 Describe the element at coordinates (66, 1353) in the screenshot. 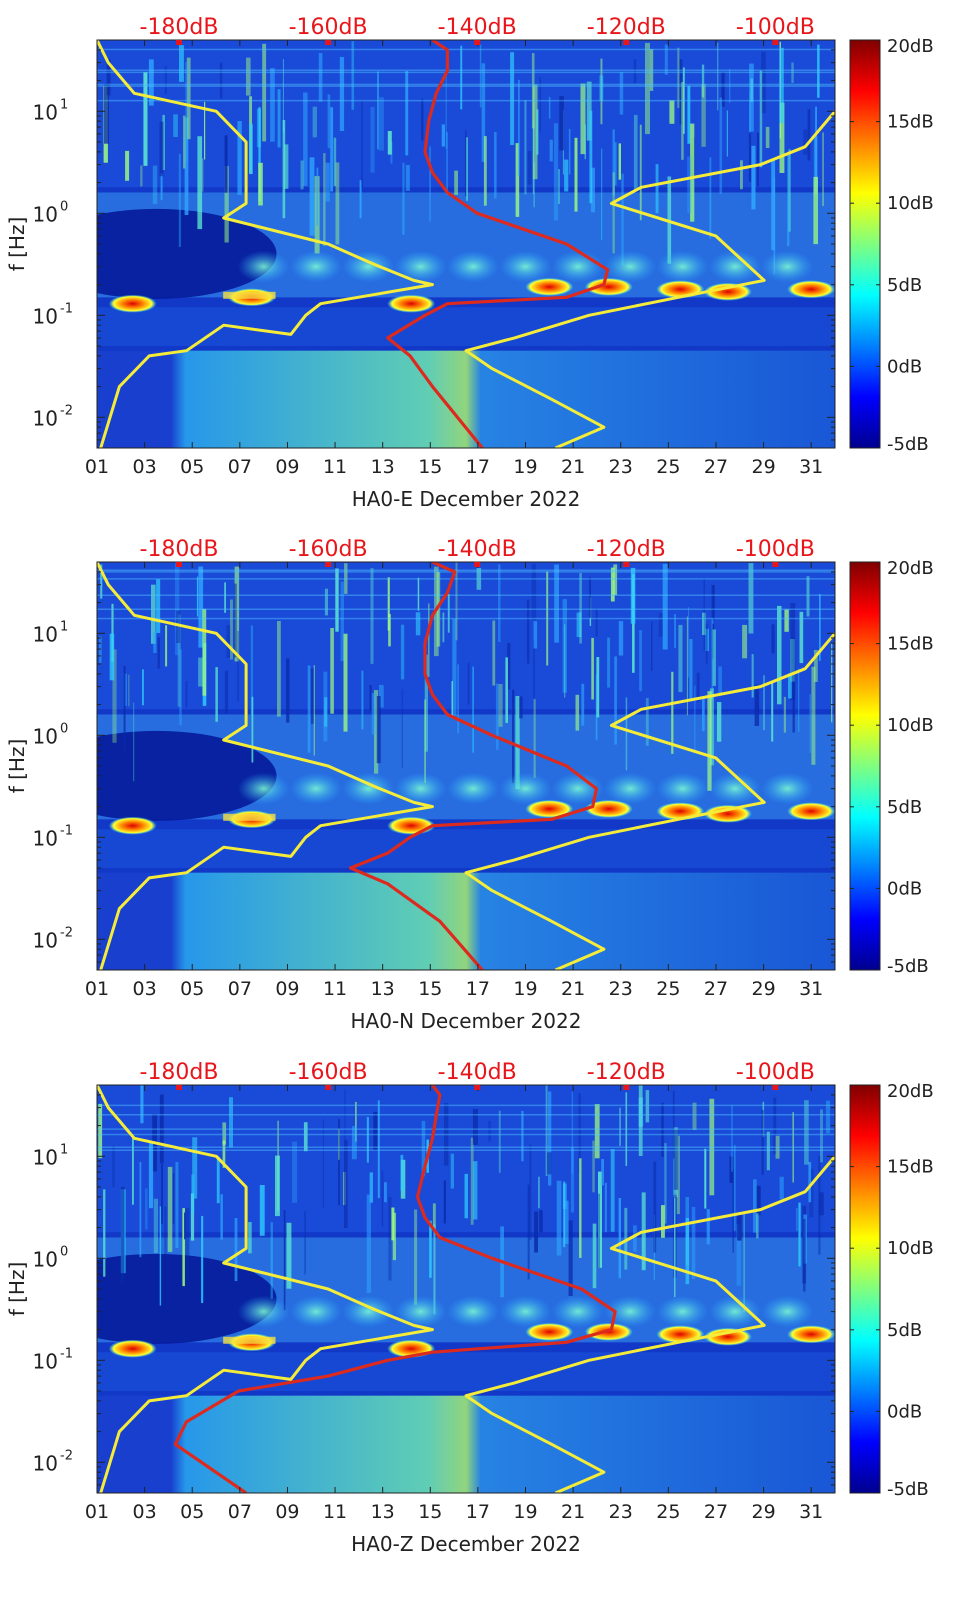

I see `y-tick-exponent: -1` at that location.